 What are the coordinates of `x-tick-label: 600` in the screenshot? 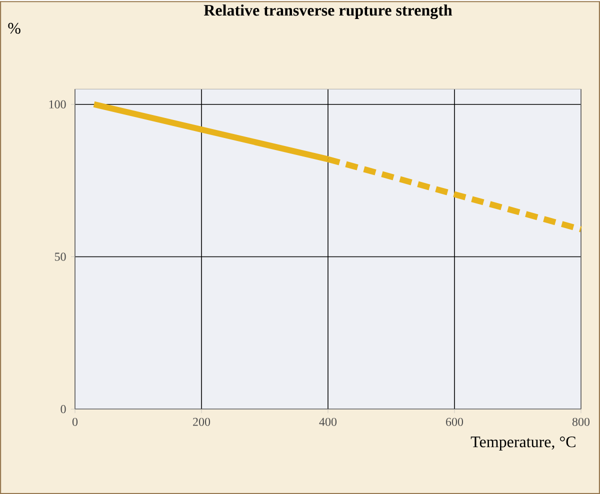 It's located at (455, 422).